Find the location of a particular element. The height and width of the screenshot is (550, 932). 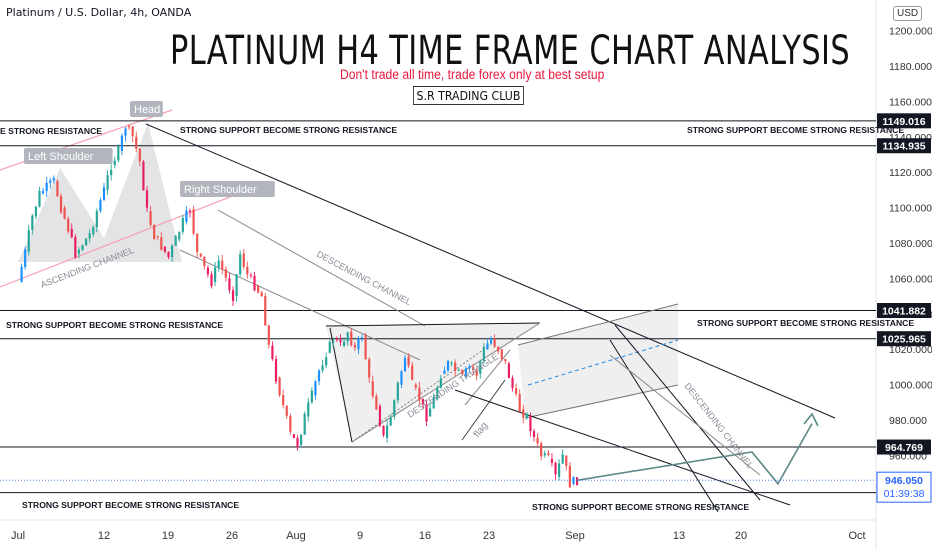

head-shoulders-shading is located at coordinates (100, 192).